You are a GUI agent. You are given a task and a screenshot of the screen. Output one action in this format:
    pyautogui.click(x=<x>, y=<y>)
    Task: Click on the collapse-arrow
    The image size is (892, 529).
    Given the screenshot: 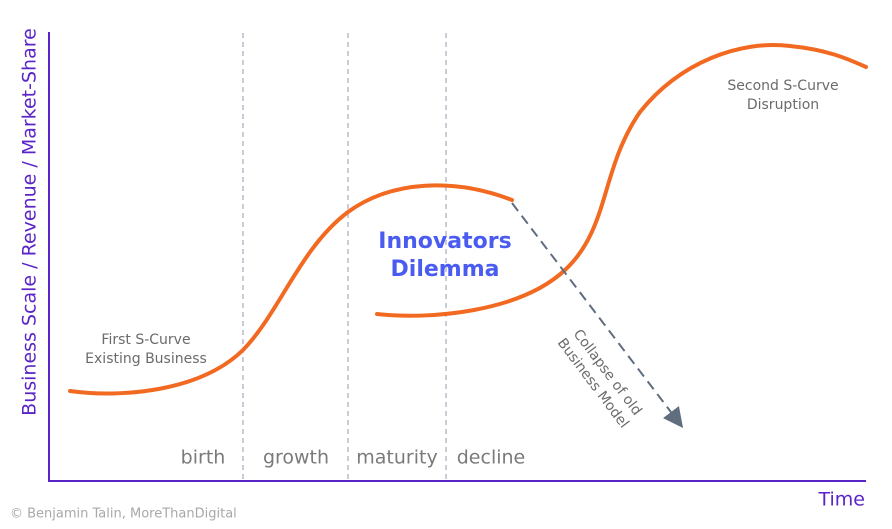 What is the action you would take?
    pyautogui.click(x=597, y=315)
    